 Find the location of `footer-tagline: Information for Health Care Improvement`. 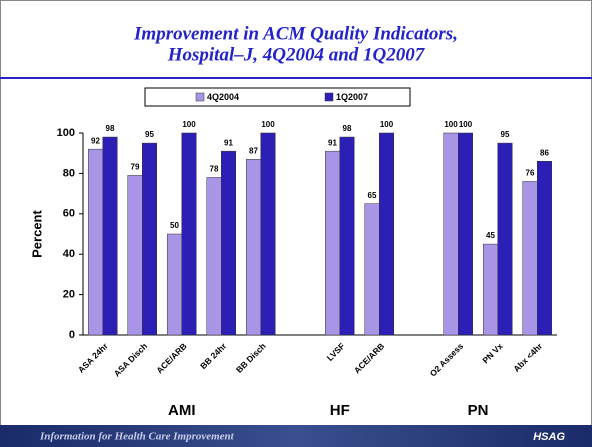

footer-tagline: Information for Health Care Improvement is located at coordinates (137, 437).